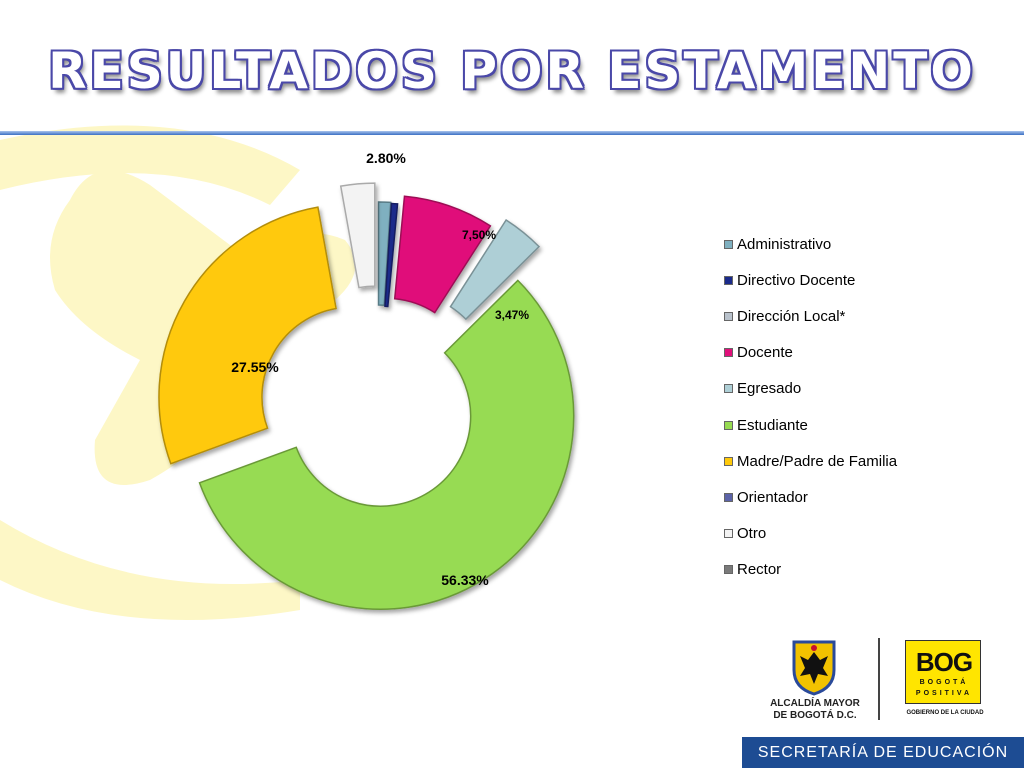  I want to click on legend-label: Estudiante, so click(772, 425).